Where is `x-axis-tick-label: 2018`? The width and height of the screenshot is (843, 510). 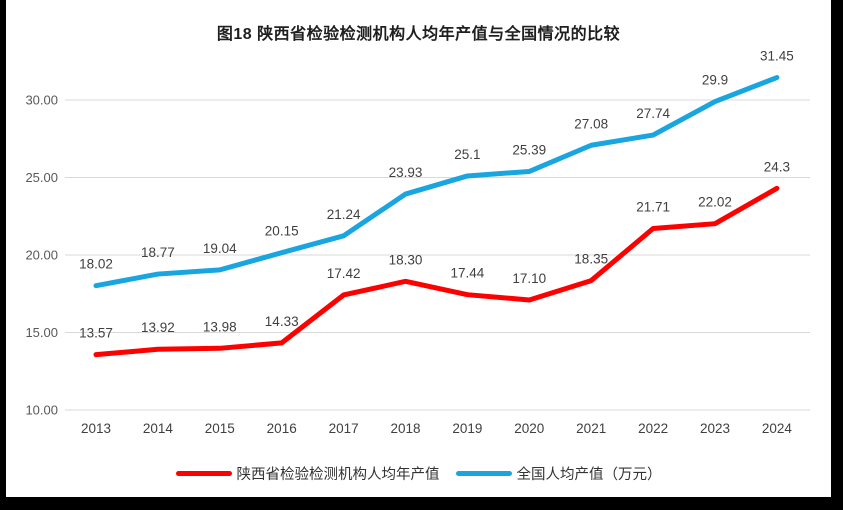
x-axis-tick-label: 2018 is located at coordinates (405, 428).